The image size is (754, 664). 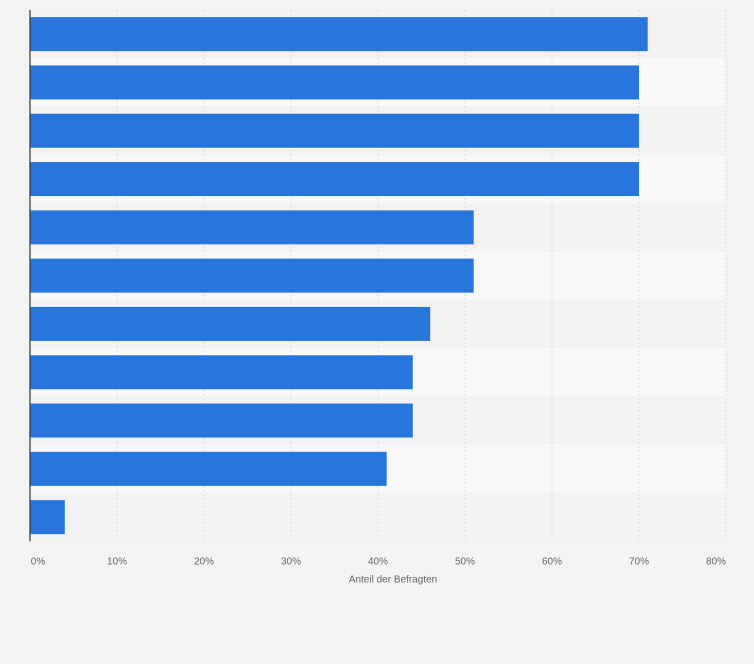 I want to click on x-tick-label: 40%, so click(x=378, y=561).